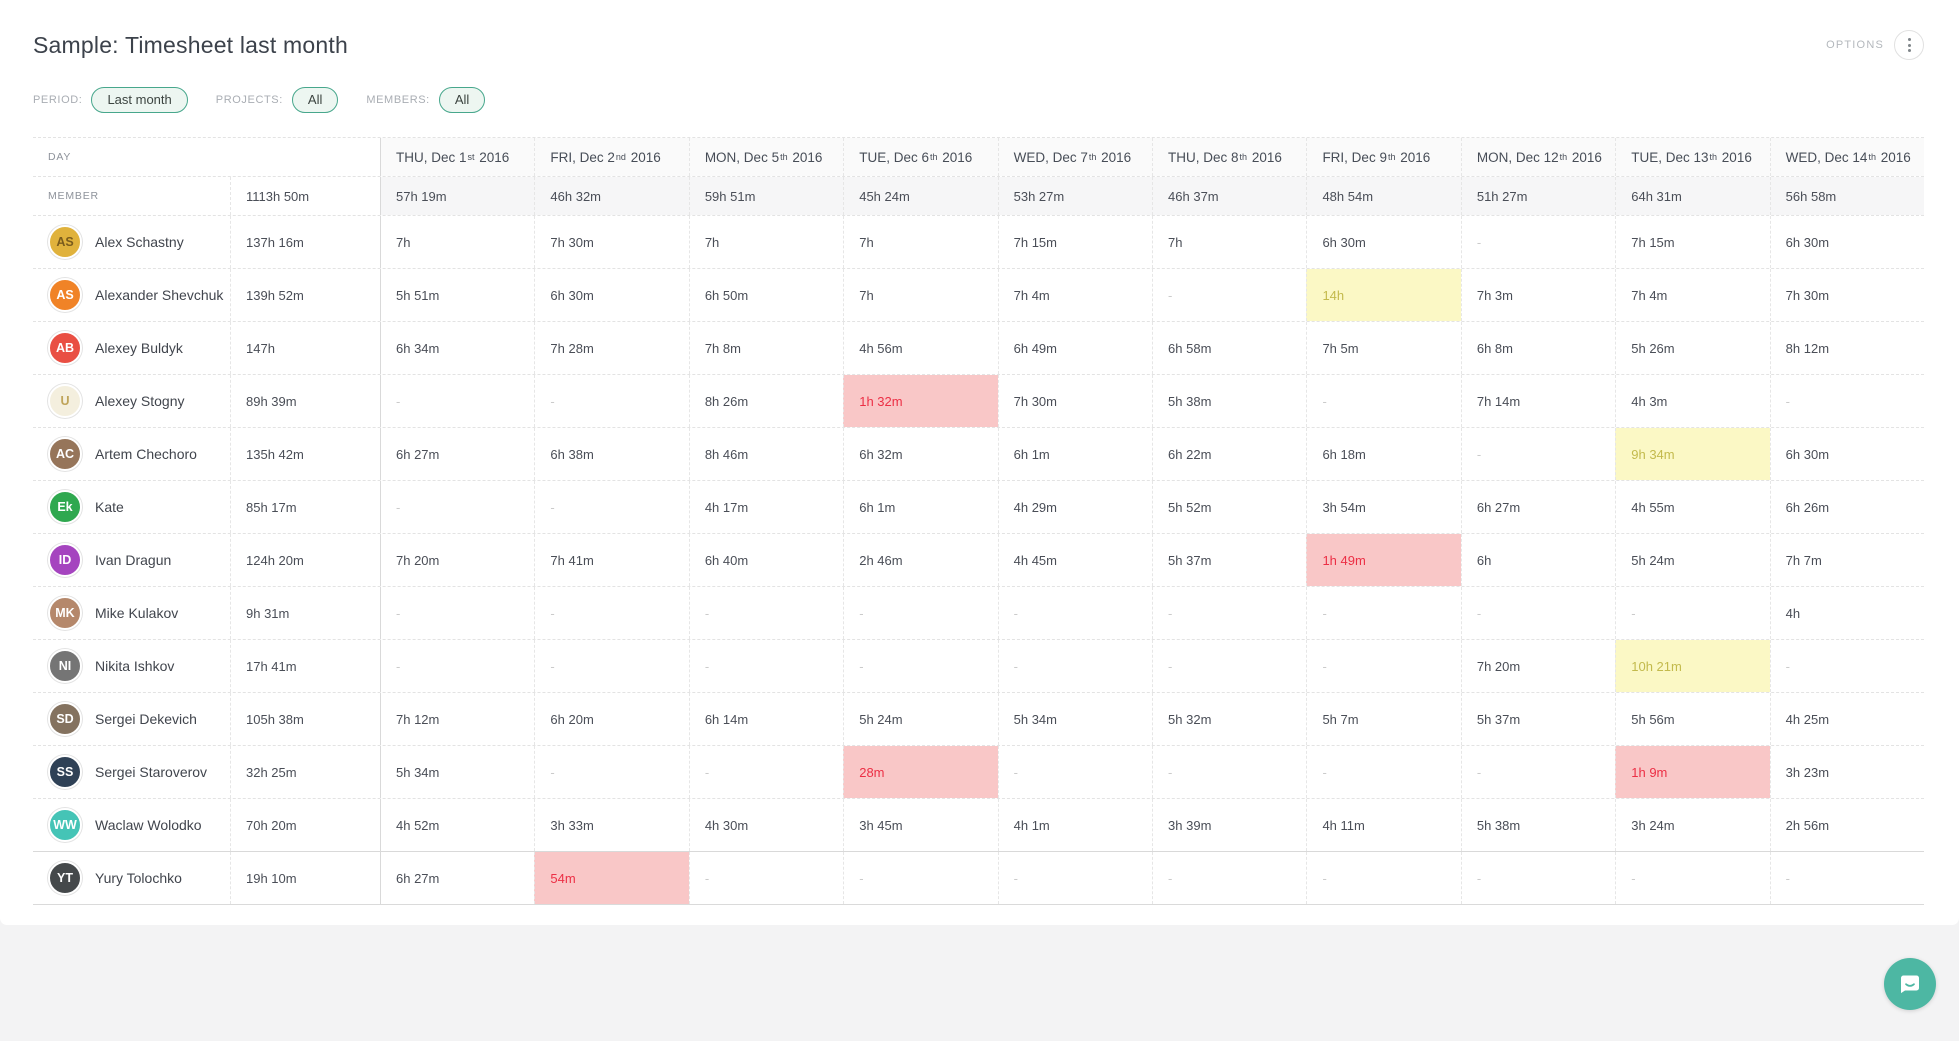  I want to click on member-photo-avatar: SD, so click(65, 719).